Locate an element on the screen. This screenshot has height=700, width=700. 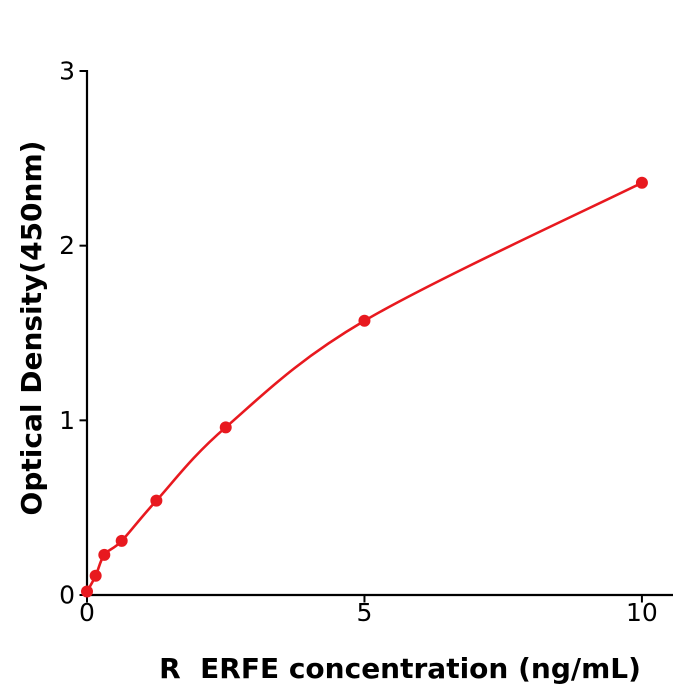
x-tick-label: 5 is located at coordinates (365, 612).